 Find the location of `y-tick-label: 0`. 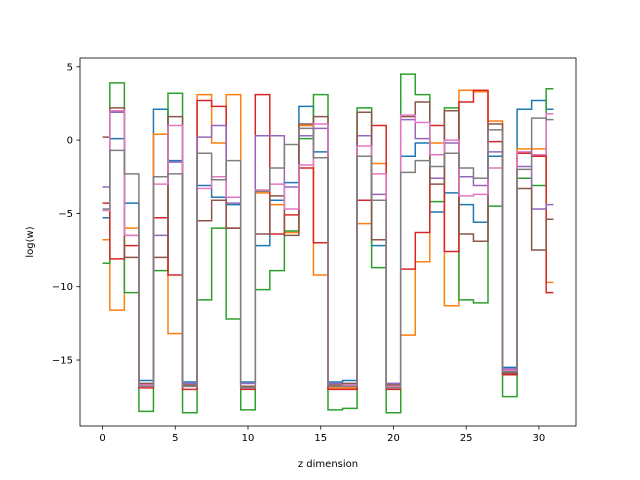

y-tick-label: 0 is located at coordinates (70, 141).